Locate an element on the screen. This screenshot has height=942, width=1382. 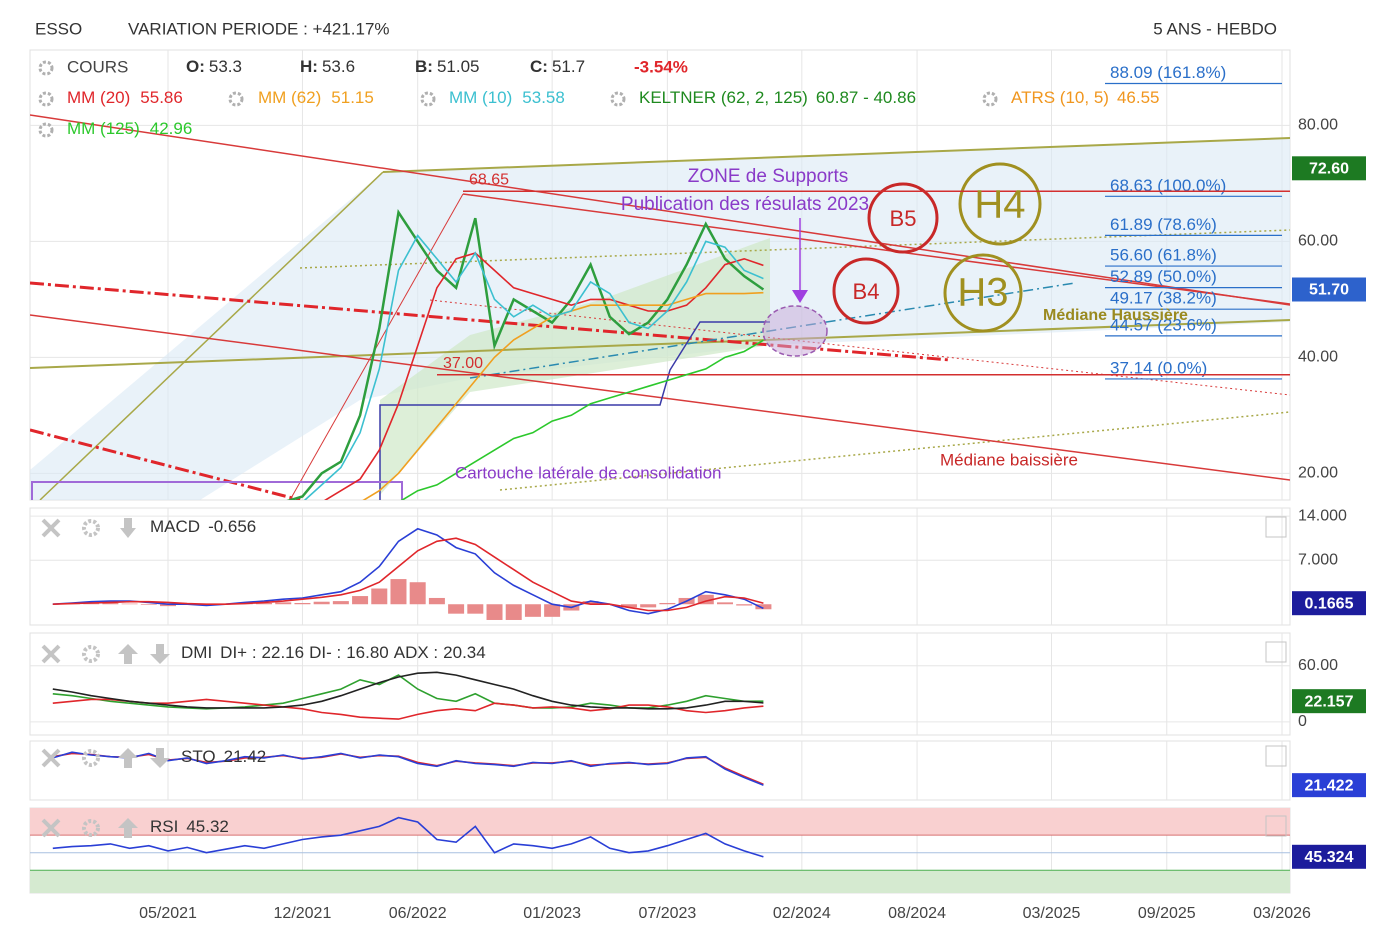
ohlc: B: 51.05 is located at coordinates (447, 66).